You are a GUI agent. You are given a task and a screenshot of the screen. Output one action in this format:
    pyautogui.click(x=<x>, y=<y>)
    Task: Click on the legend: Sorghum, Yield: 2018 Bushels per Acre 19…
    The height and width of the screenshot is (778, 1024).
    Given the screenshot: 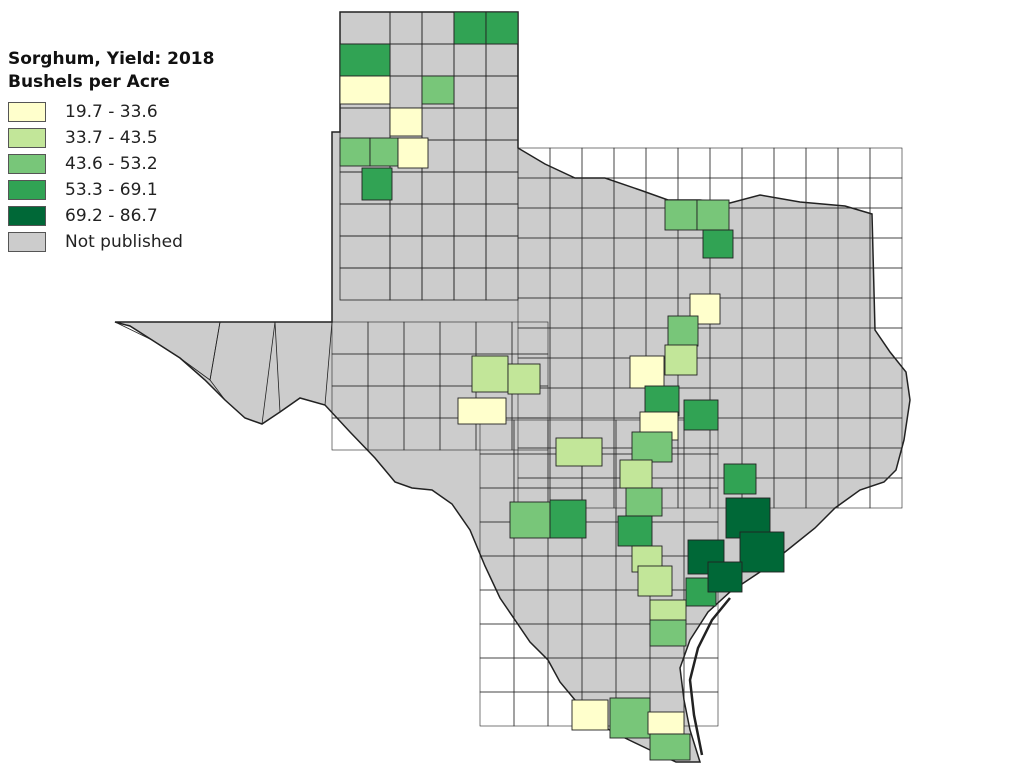 What is the action you would take?
    pyautogui.click(x=111, y=153)
    